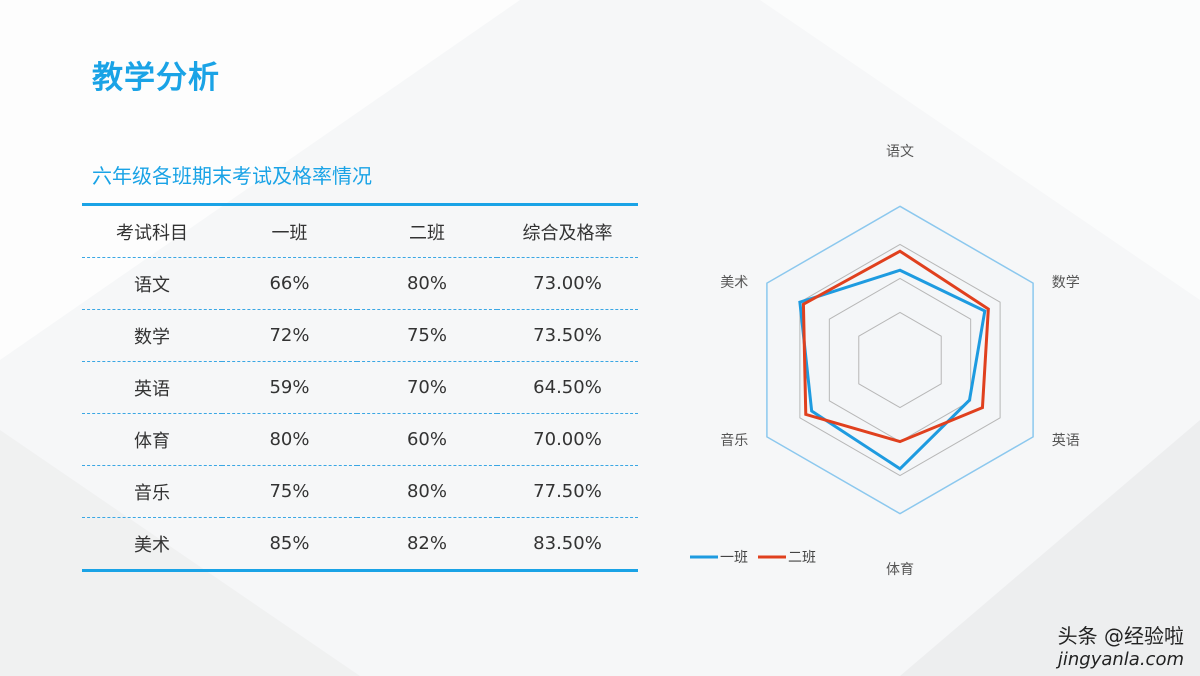 This screenshot has height=676, width=1200. I want to click on table-header-row: 考试科目 一班 二班 综合及格率, so click(360, 230).